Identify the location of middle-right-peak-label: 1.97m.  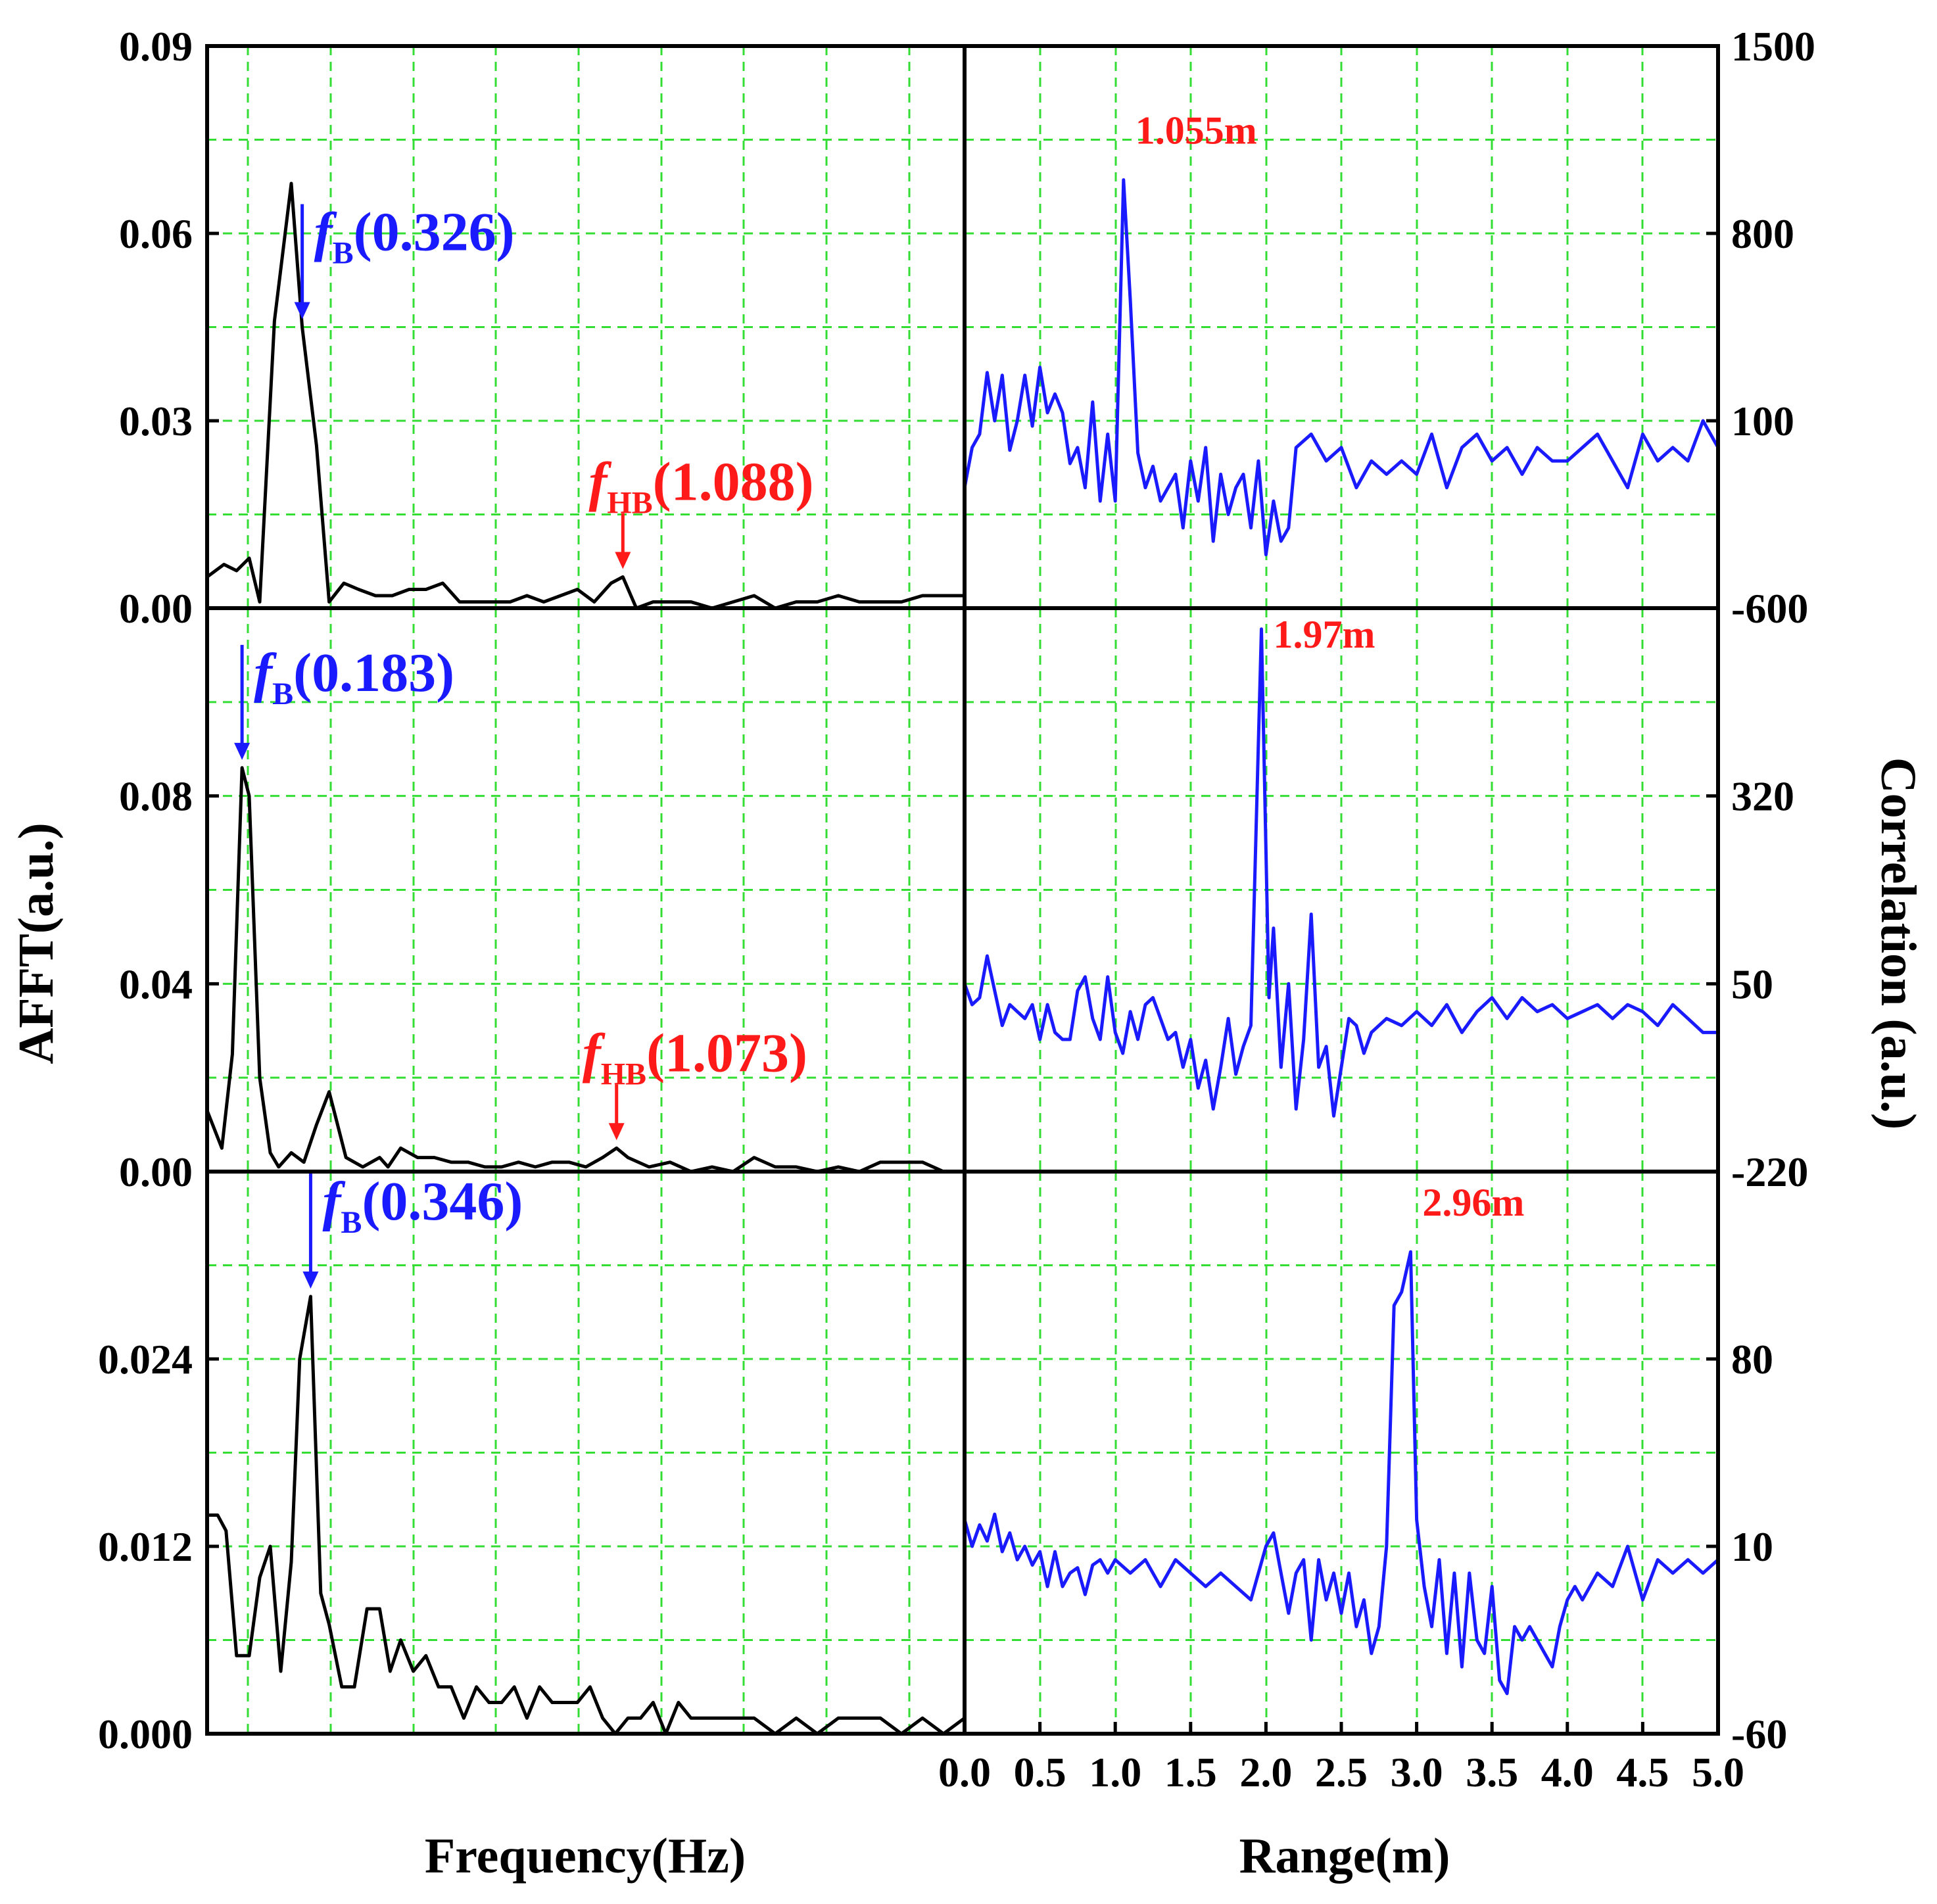
(1324, 634).